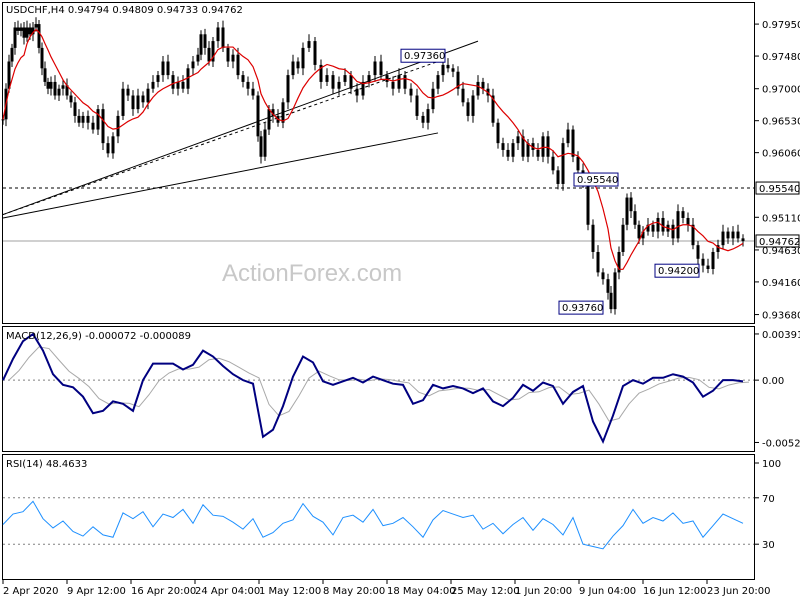 The width and height of the screenshot is (800, 600). I want to click on rsi-y-tick-label: 30, so click(768, 545).